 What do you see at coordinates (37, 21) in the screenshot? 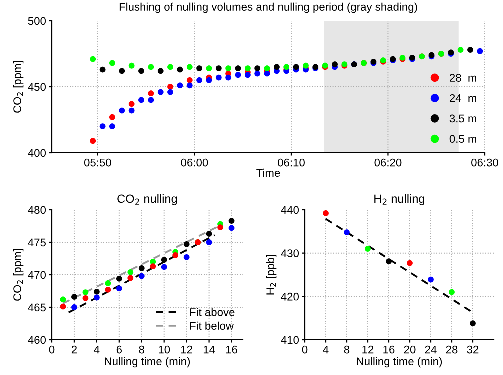
I see `y-tick-label: 500` at bounding box center [37, 21].